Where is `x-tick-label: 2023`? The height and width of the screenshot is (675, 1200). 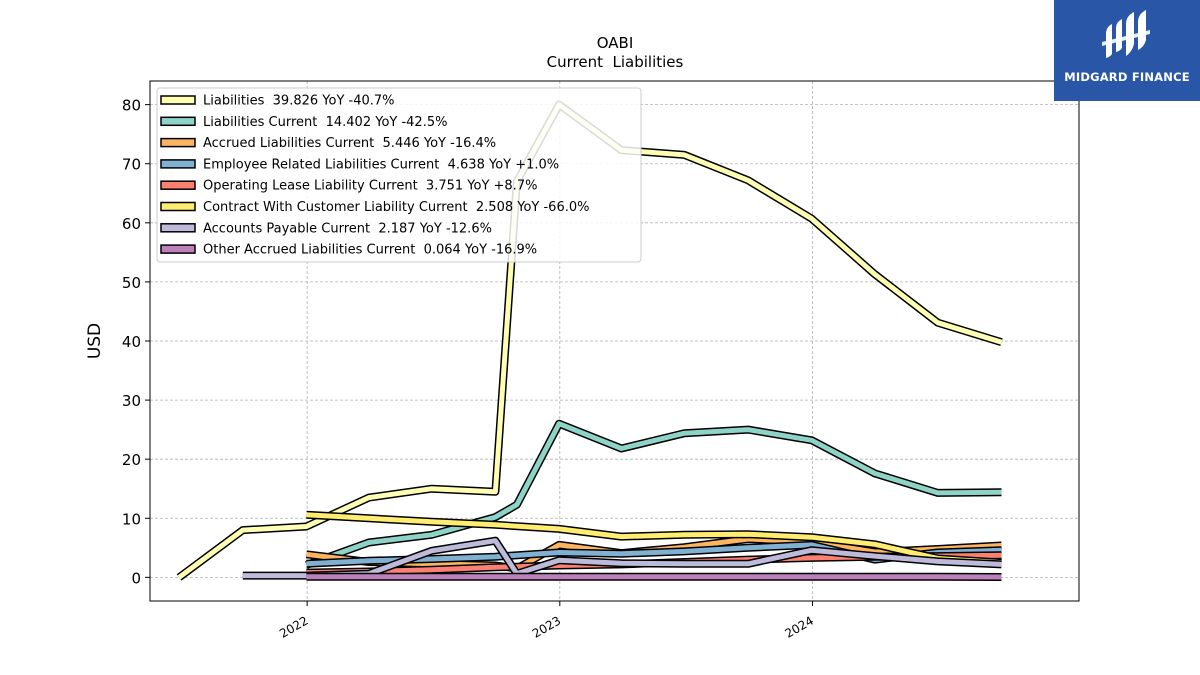
x-tick-label: 2023 is located at coordinates (546, 626).